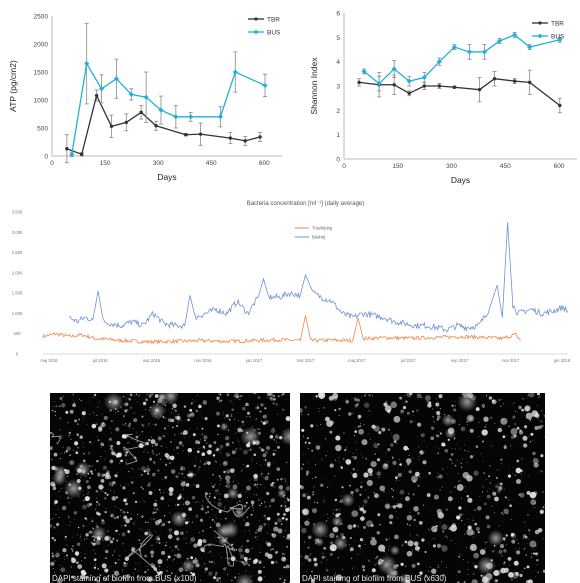  What do you see at coordinates (451, 166) in the screenshot?
I see `x-tick-label: 300` at bounding box center [451, 166].